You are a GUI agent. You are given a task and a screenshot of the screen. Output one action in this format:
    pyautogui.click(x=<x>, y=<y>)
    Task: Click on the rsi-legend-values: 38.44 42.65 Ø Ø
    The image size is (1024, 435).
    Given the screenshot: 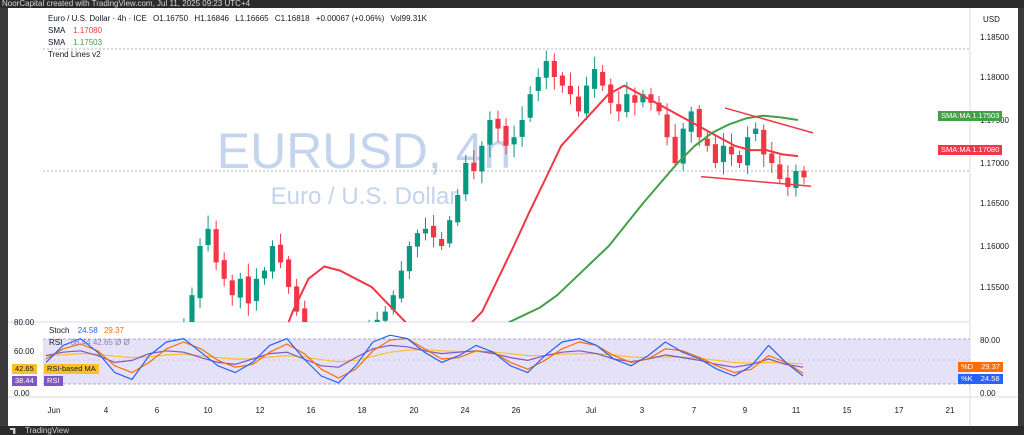 What is the action you would take?
    pyautogui.click(x=100, y=342)
    